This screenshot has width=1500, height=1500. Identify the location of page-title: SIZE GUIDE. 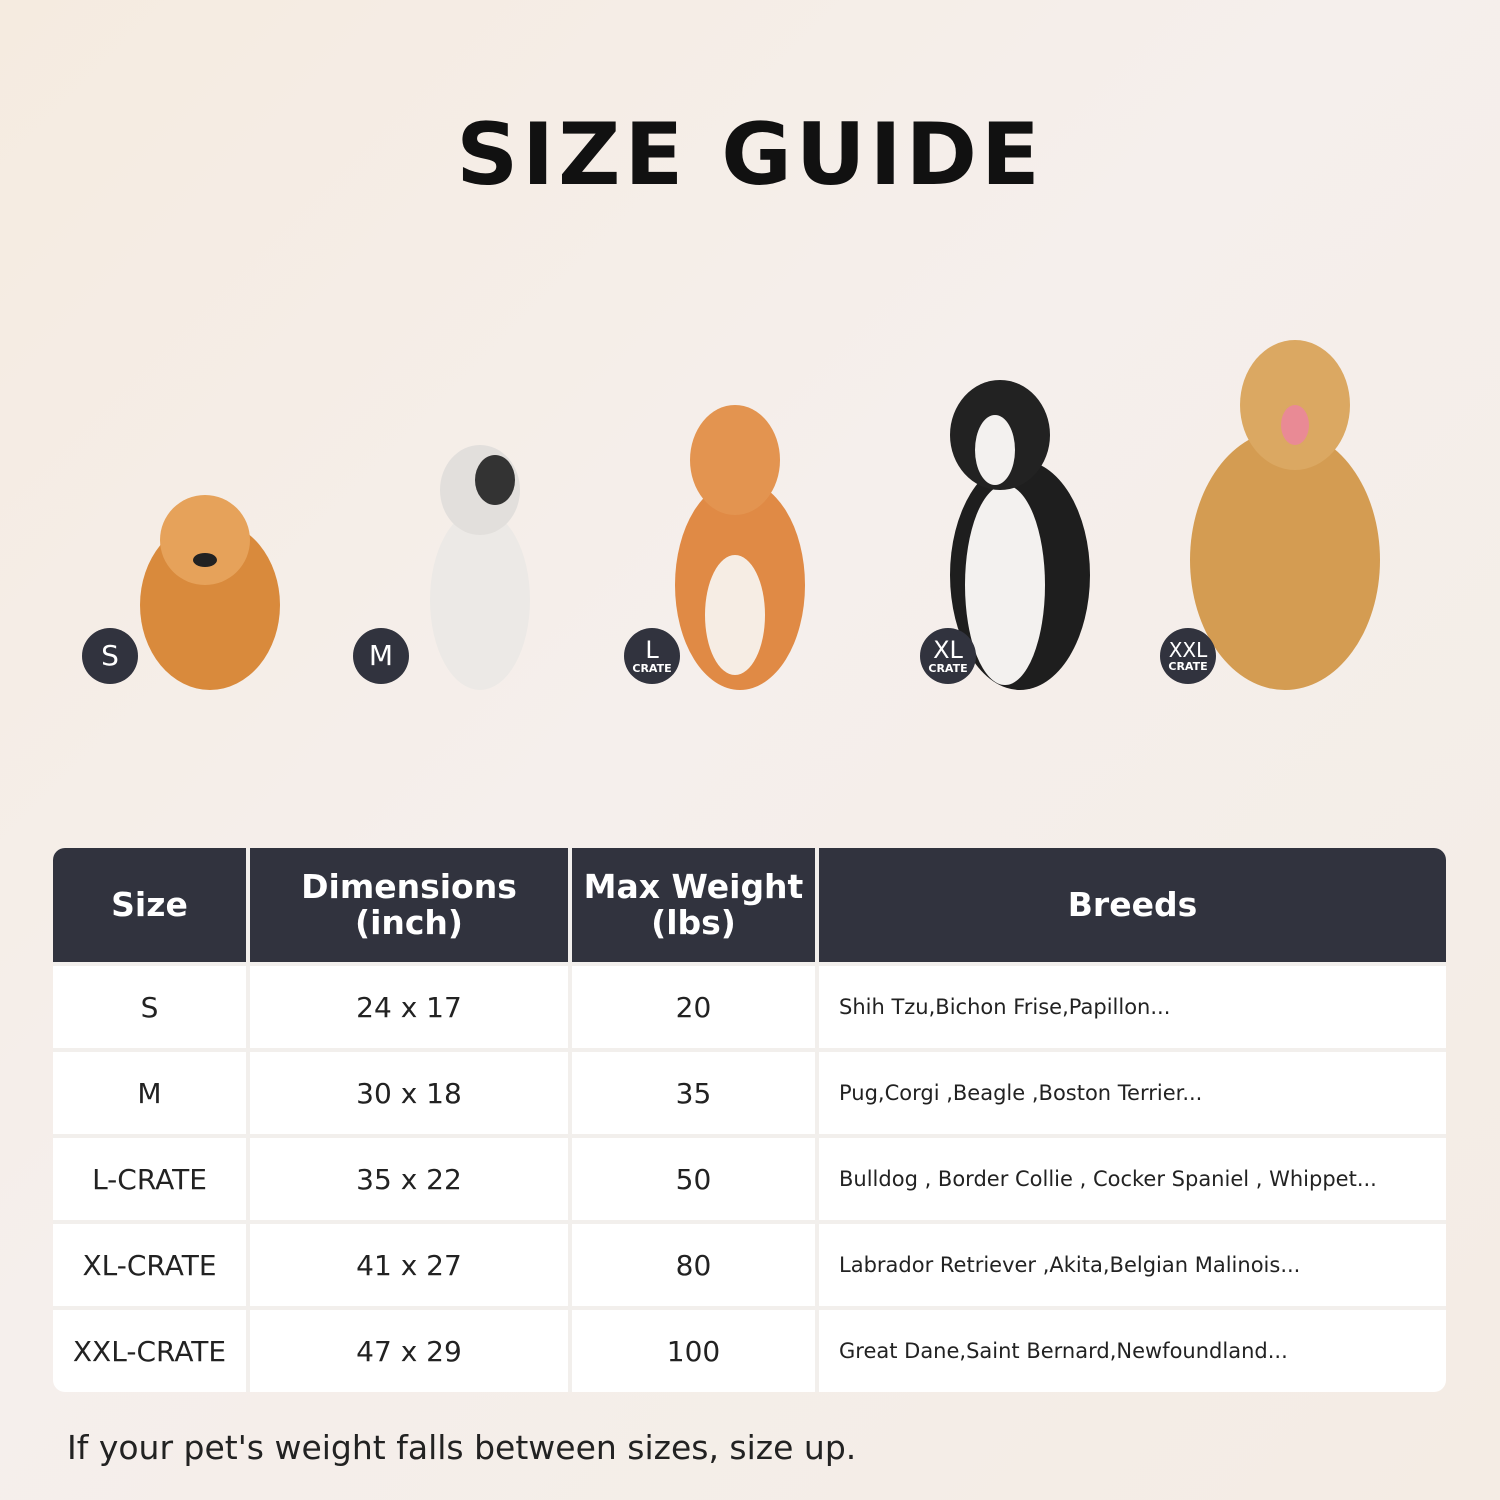
(750, 155).